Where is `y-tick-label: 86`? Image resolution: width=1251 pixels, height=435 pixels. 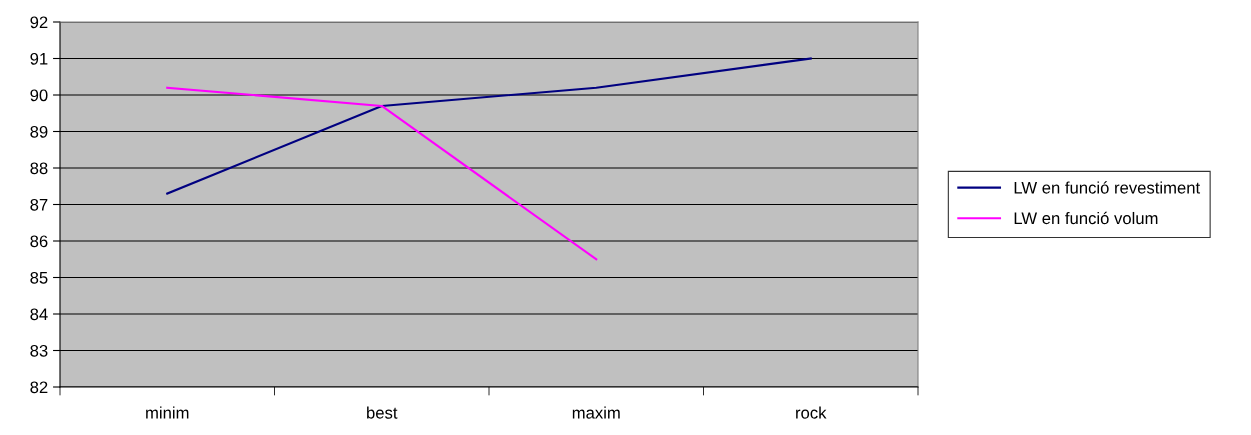 y-tick-label: 86 is located at coordinates (39, 241).